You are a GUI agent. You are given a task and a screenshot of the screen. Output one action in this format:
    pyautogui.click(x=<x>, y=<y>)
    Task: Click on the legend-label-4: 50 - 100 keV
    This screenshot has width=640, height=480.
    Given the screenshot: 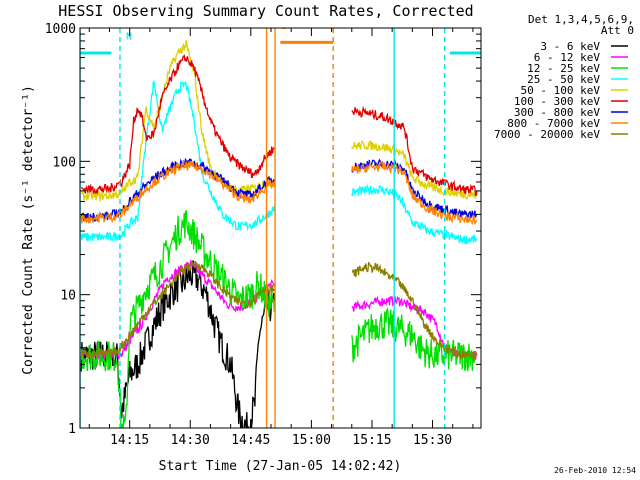 What is the action you would take?
    pyautogui.click(x=561, y=90)
    